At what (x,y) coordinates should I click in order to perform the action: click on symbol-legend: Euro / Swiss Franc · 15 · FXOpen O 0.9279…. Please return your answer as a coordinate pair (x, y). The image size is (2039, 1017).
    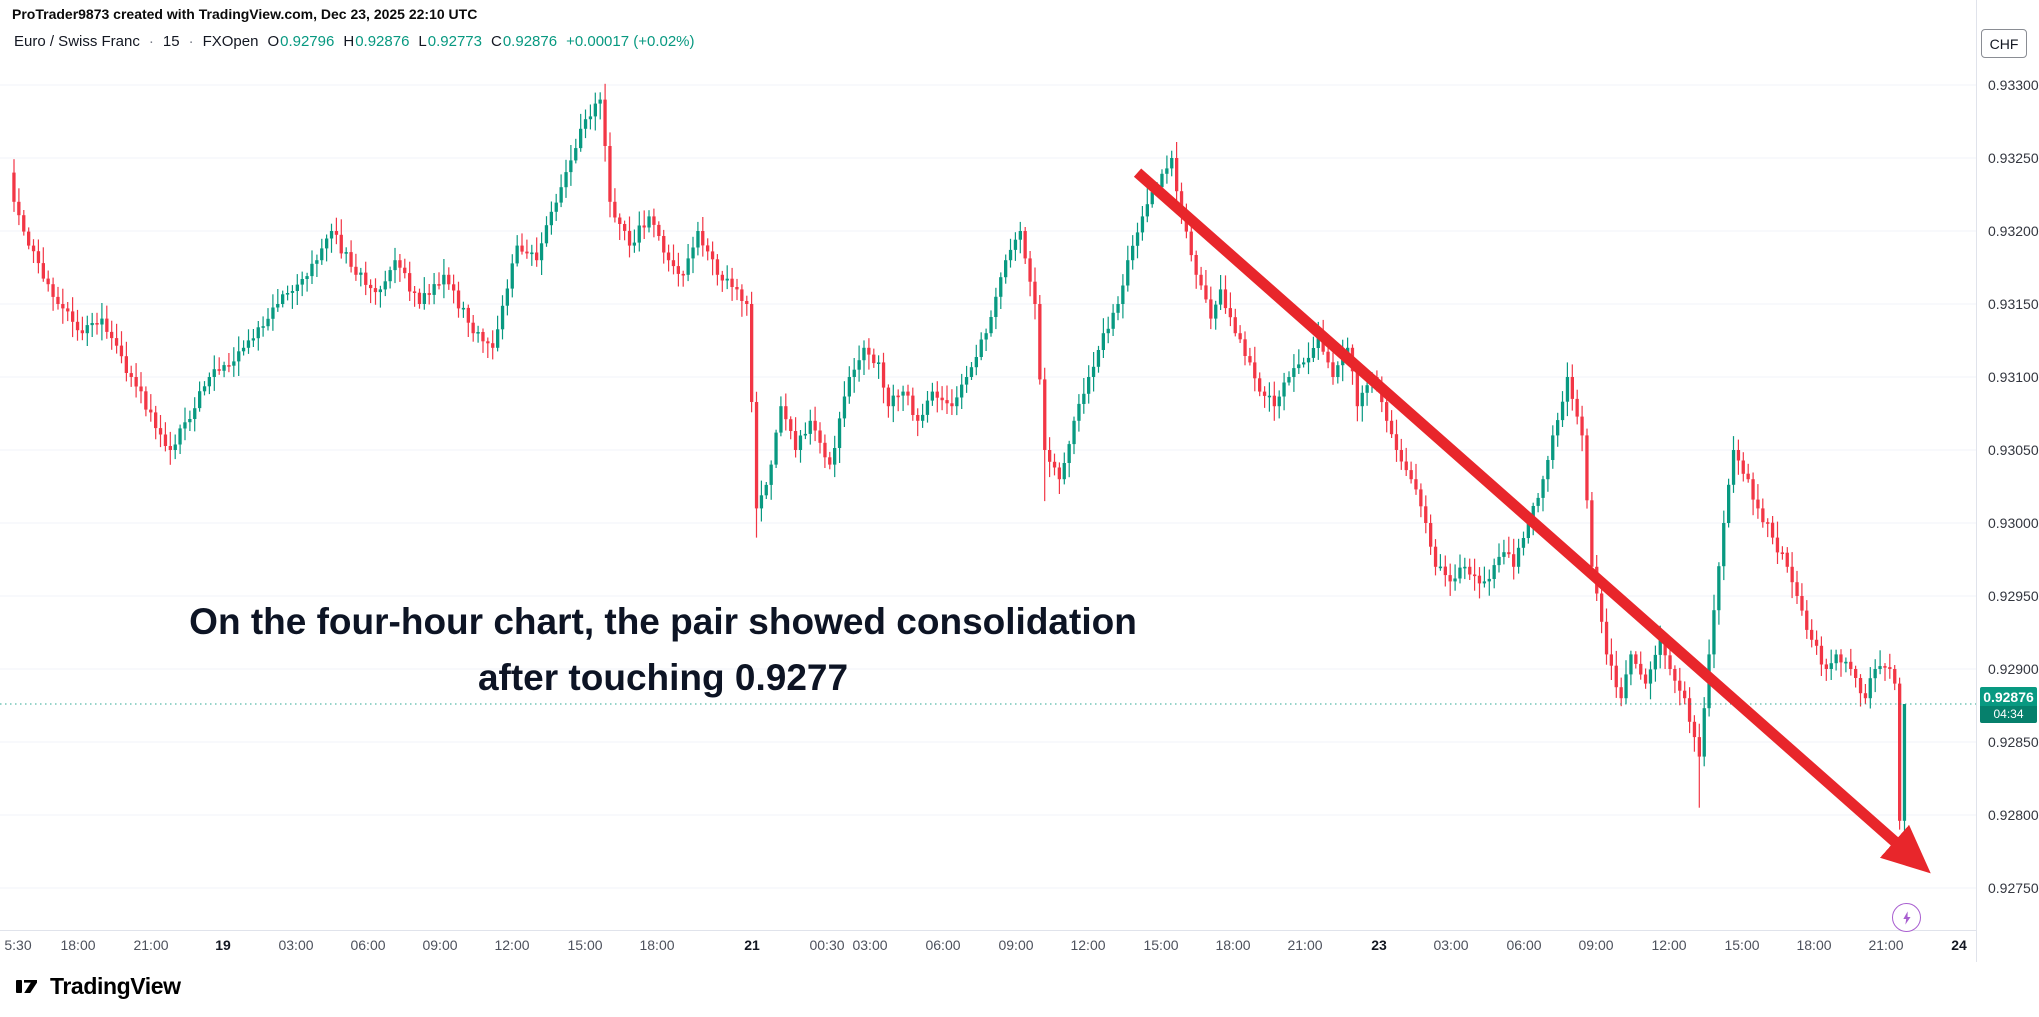
    Looking at the image, I should click on (354, 41).